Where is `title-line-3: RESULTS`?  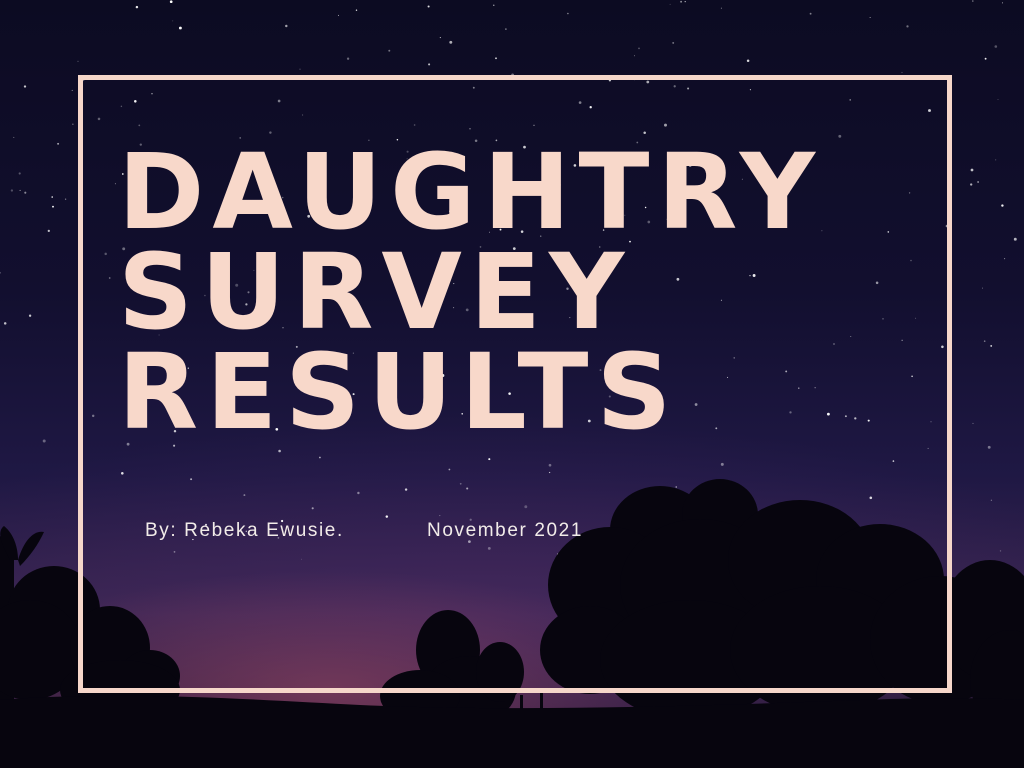
title-line-3: RESULTS is located at coordinates (399, 392).